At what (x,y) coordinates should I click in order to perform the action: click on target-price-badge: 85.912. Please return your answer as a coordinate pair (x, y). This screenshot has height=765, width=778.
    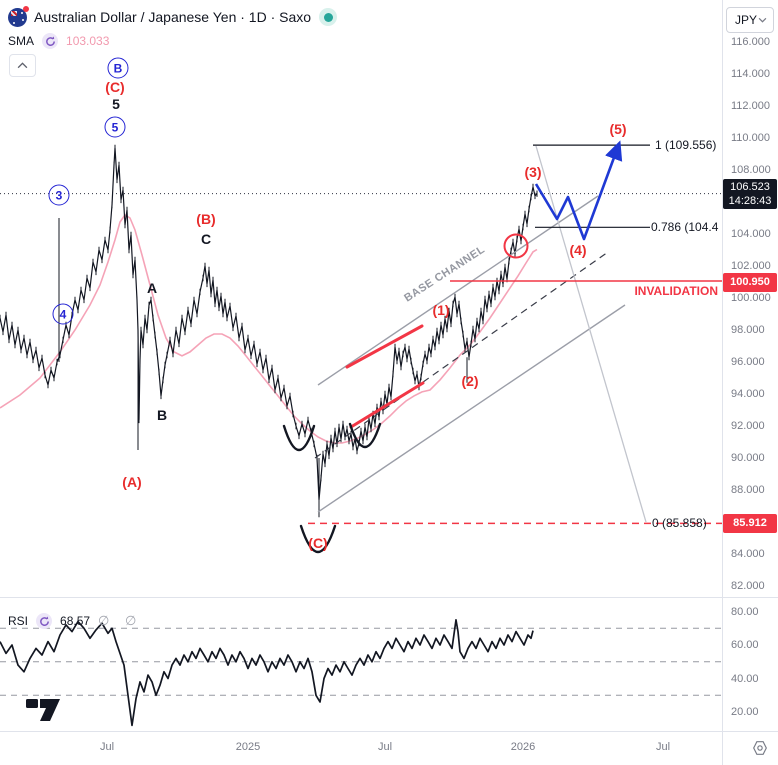
    Looking at the image, I should click on (750, 523).